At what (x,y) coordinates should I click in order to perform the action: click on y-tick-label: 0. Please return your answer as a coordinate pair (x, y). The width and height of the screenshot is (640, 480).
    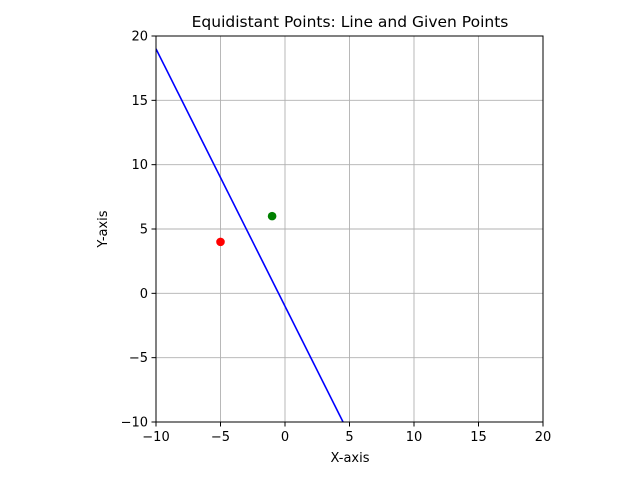
    Looking at the image, I should click on (144, 294).